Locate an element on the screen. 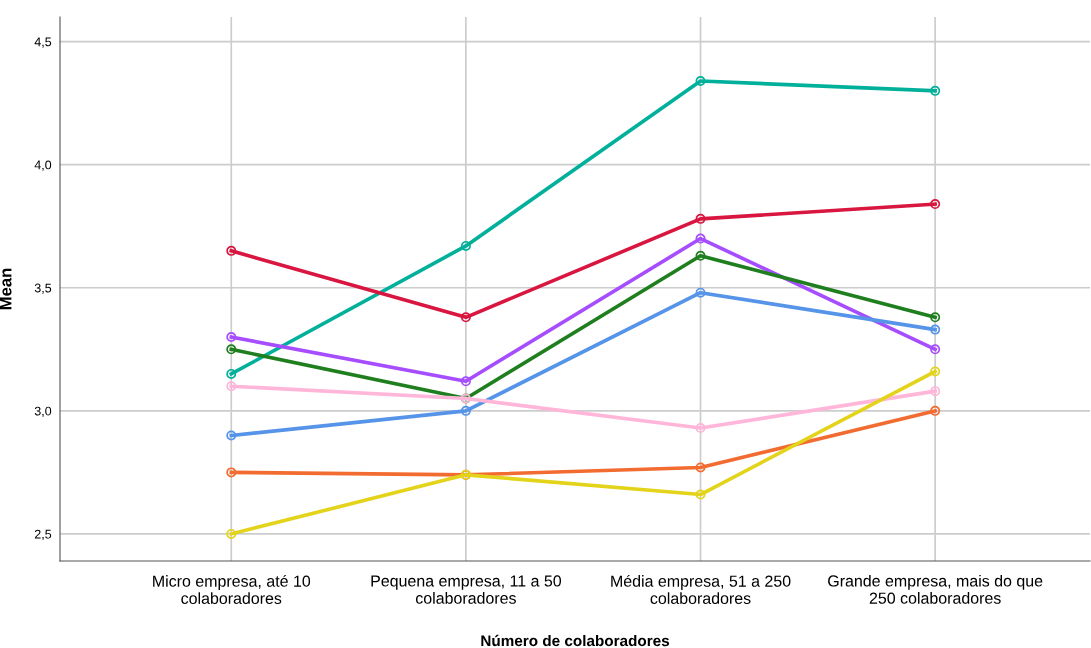 The image size is (1091, 648). y-tick-label: 4,0 is located at coordinates (43, 165).